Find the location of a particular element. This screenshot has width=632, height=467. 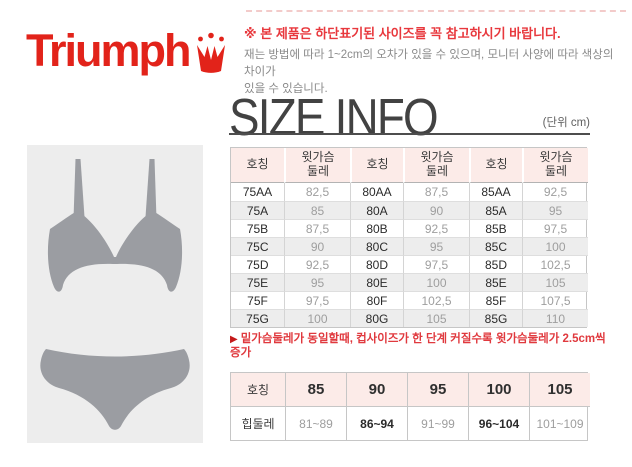

panties-silhouette is located at coordinates (115, 389).